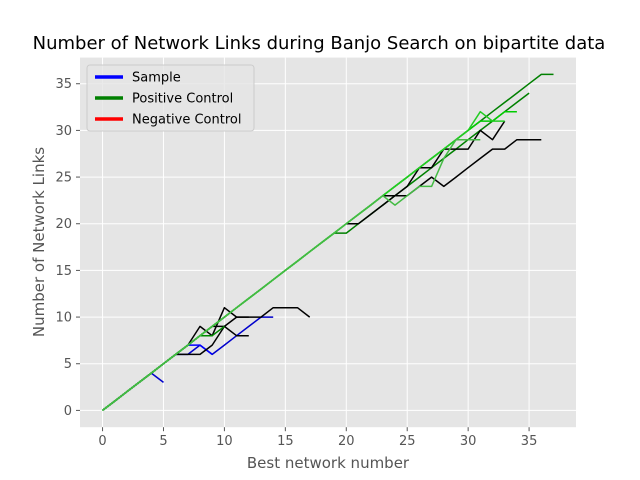 This screenshot has width=640, height=480. I want to click on x-tick-label: 10, so click(224, 441).